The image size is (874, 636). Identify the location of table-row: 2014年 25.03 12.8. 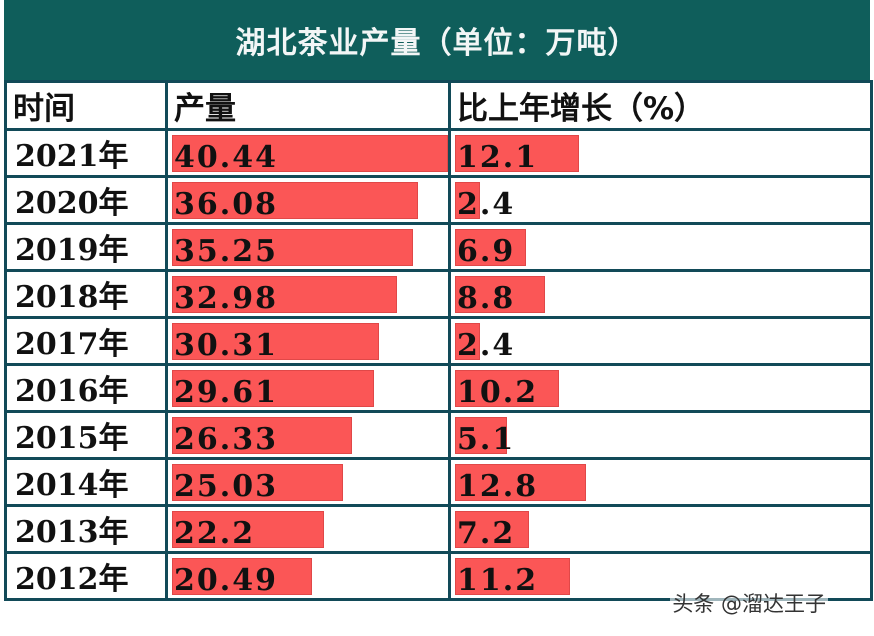
(438, 482).